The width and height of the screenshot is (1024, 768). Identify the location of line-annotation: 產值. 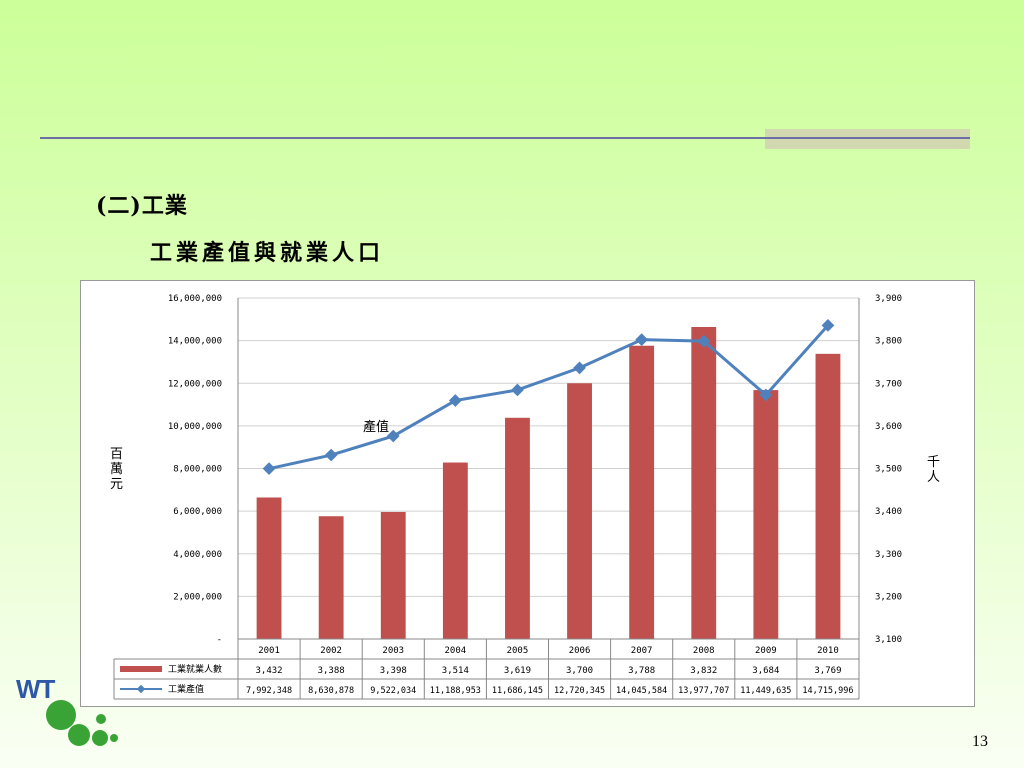
(376, 427).